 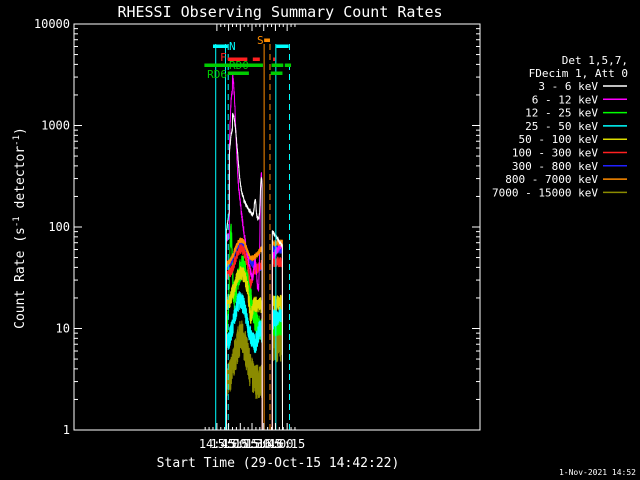 I want to click on y-tick-label: 10000, so click(x=52, y=24).